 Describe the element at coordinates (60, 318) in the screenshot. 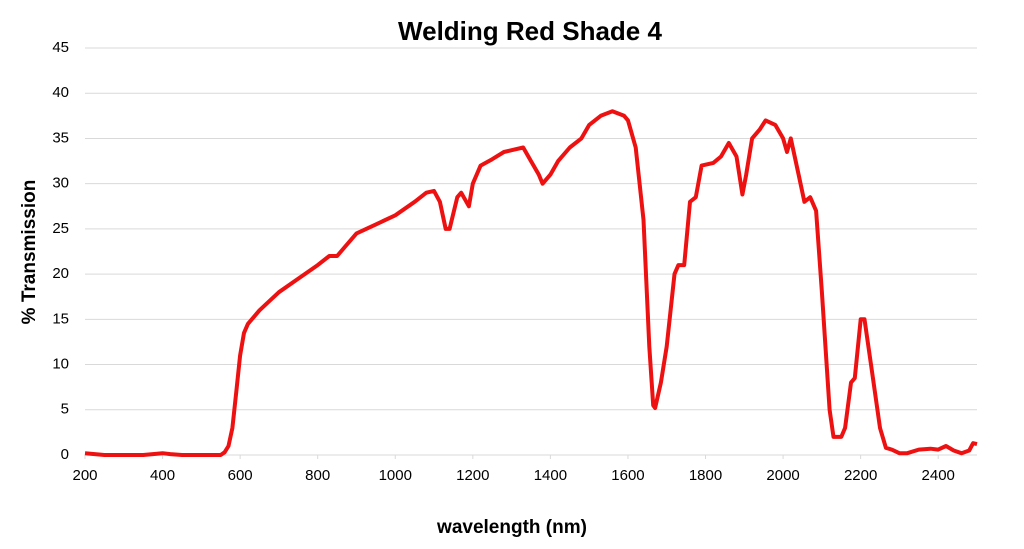

I see `y-tick-label: 15` at that location.